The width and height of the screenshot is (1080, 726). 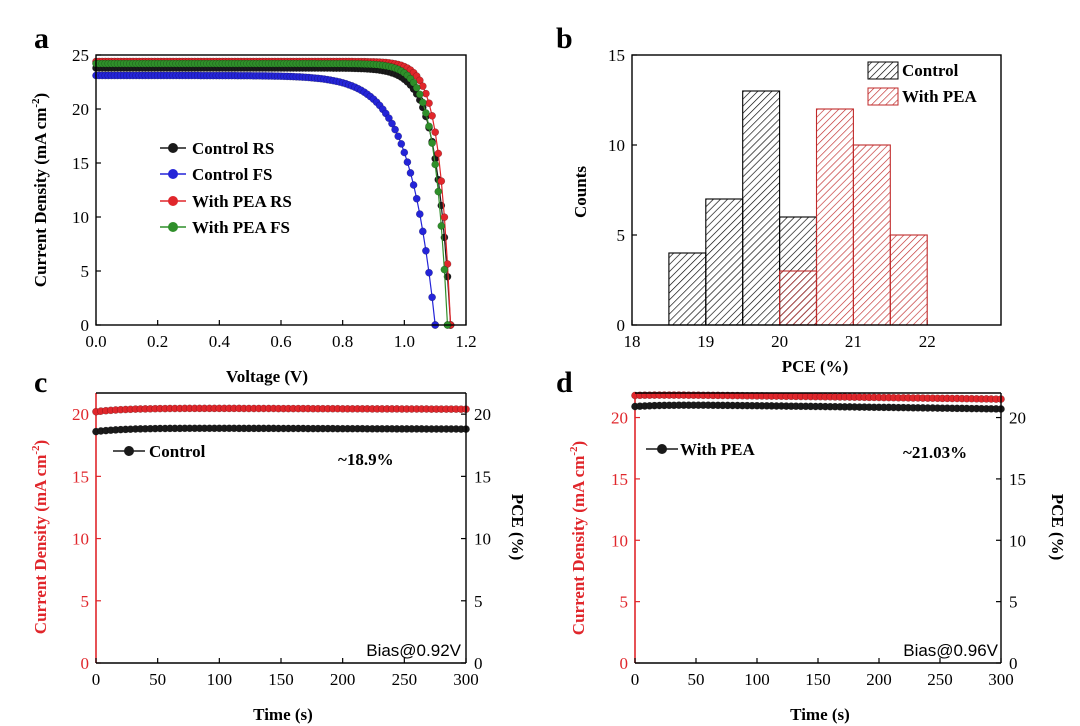 What do you see at coordinates (343, 679) in the screenshot?
I see `x-tick-label: 200` at bounding box center [343, 679].